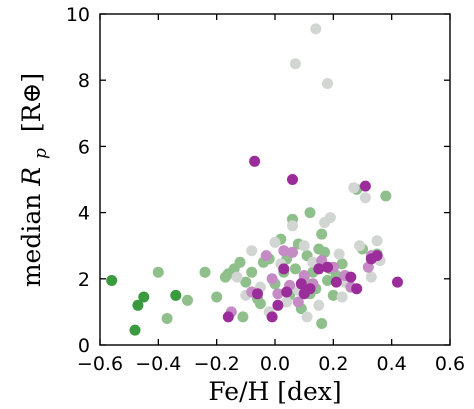 This screenshot has width=474, height=409. Describe the element at coordinates (274, 391) in the screenshot. I see `x-axis-label: Fe/H [dex]` at that location.